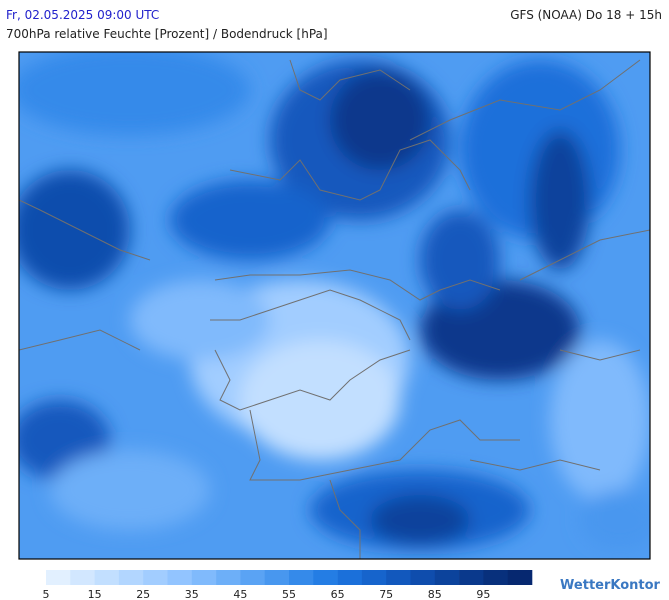 Image resolution: width=669 pixels, height=600 pixels. Describe the element at coordinates (289, 594) in the screenshot. I see `colorbar-label: 55` at that location.